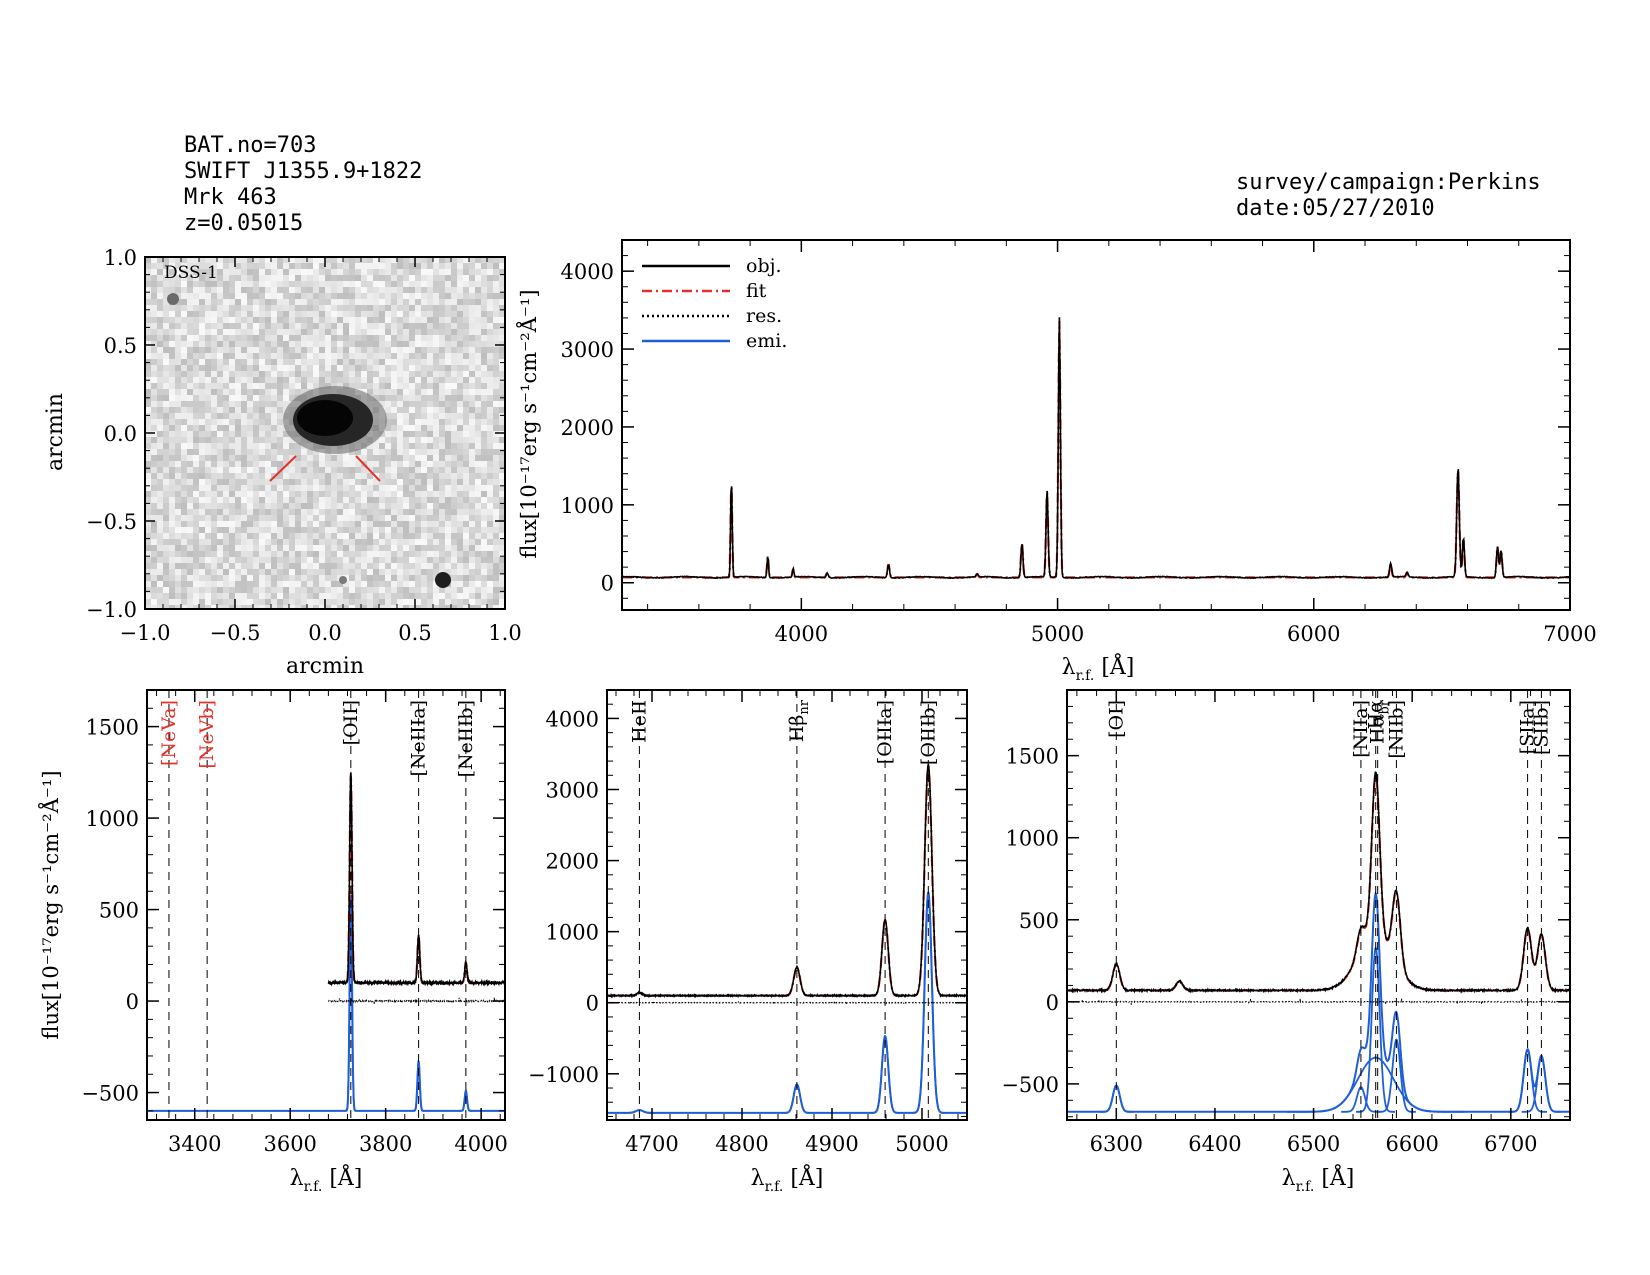 The image size is (1650, 1275). What do you see at coordinates (414, 633) in the screenshot?
I see `image-x-tick-label: 0.5` at bounding box center [414, 633].